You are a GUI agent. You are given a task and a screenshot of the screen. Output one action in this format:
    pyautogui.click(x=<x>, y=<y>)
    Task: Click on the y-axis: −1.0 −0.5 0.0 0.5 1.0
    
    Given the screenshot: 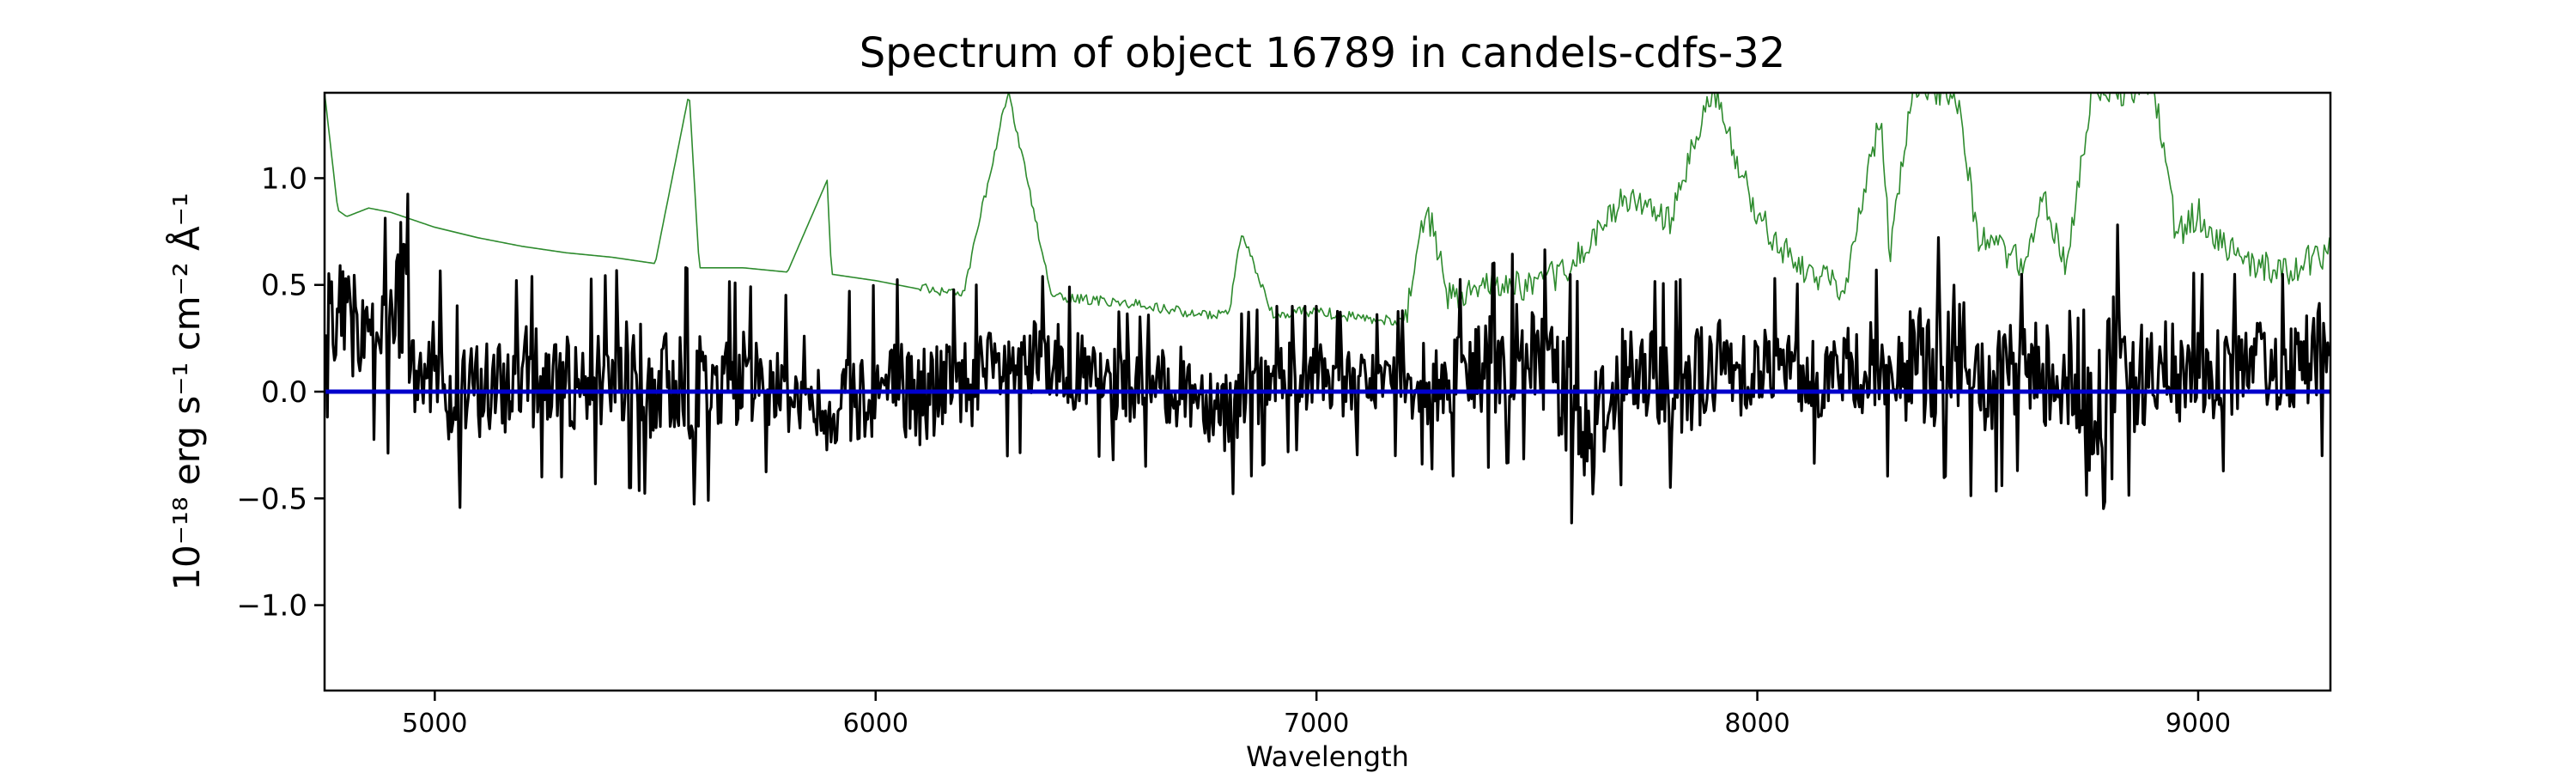 What is the action you would take?
    pyautogui.click(x=280, y=392)
    